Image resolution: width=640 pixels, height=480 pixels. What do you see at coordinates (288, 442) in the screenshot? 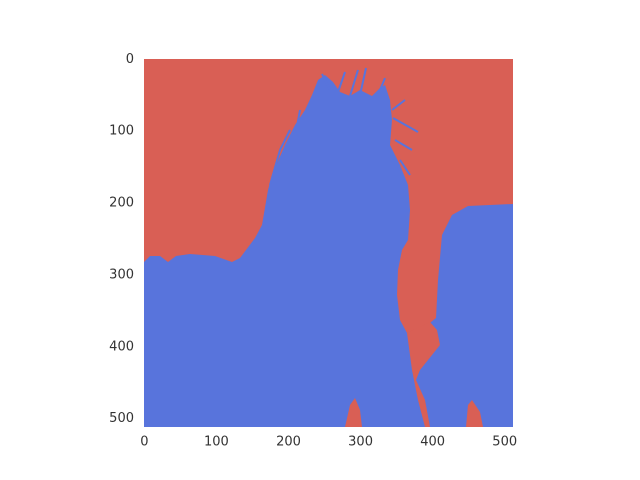
I see `x-tick-label: 200` at bounding box center [288, 442].